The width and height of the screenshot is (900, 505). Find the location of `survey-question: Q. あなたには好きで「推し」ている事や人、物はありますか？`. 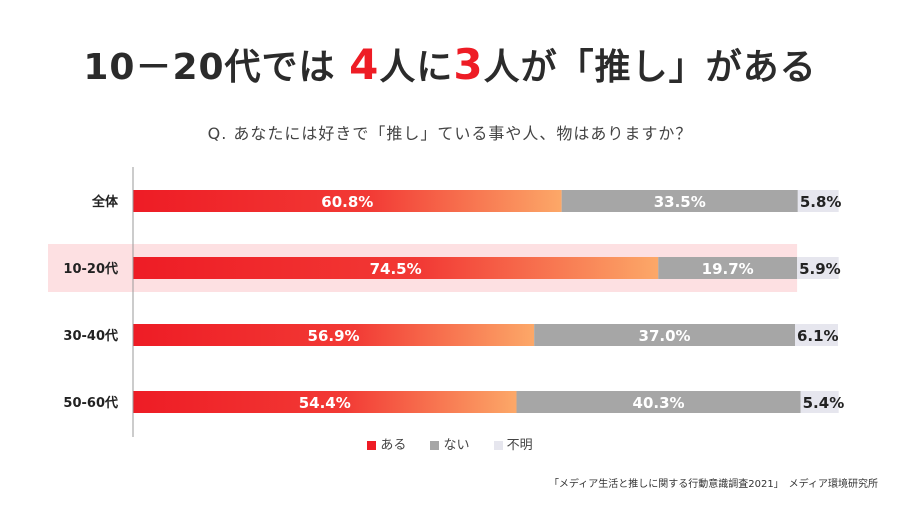

survey-question: Q. あなたには好きで「推し」ている事や人、物はありますか？ is located at coordinates (450, 133).